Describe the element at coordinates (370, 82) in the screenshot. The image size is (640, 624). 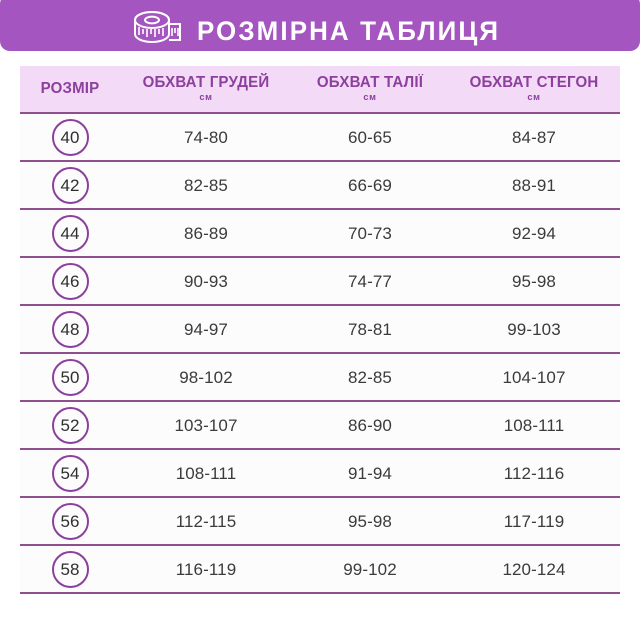
I see `column-header-waist-label: ОБХВАТ ТАЛІЇ` at that location.